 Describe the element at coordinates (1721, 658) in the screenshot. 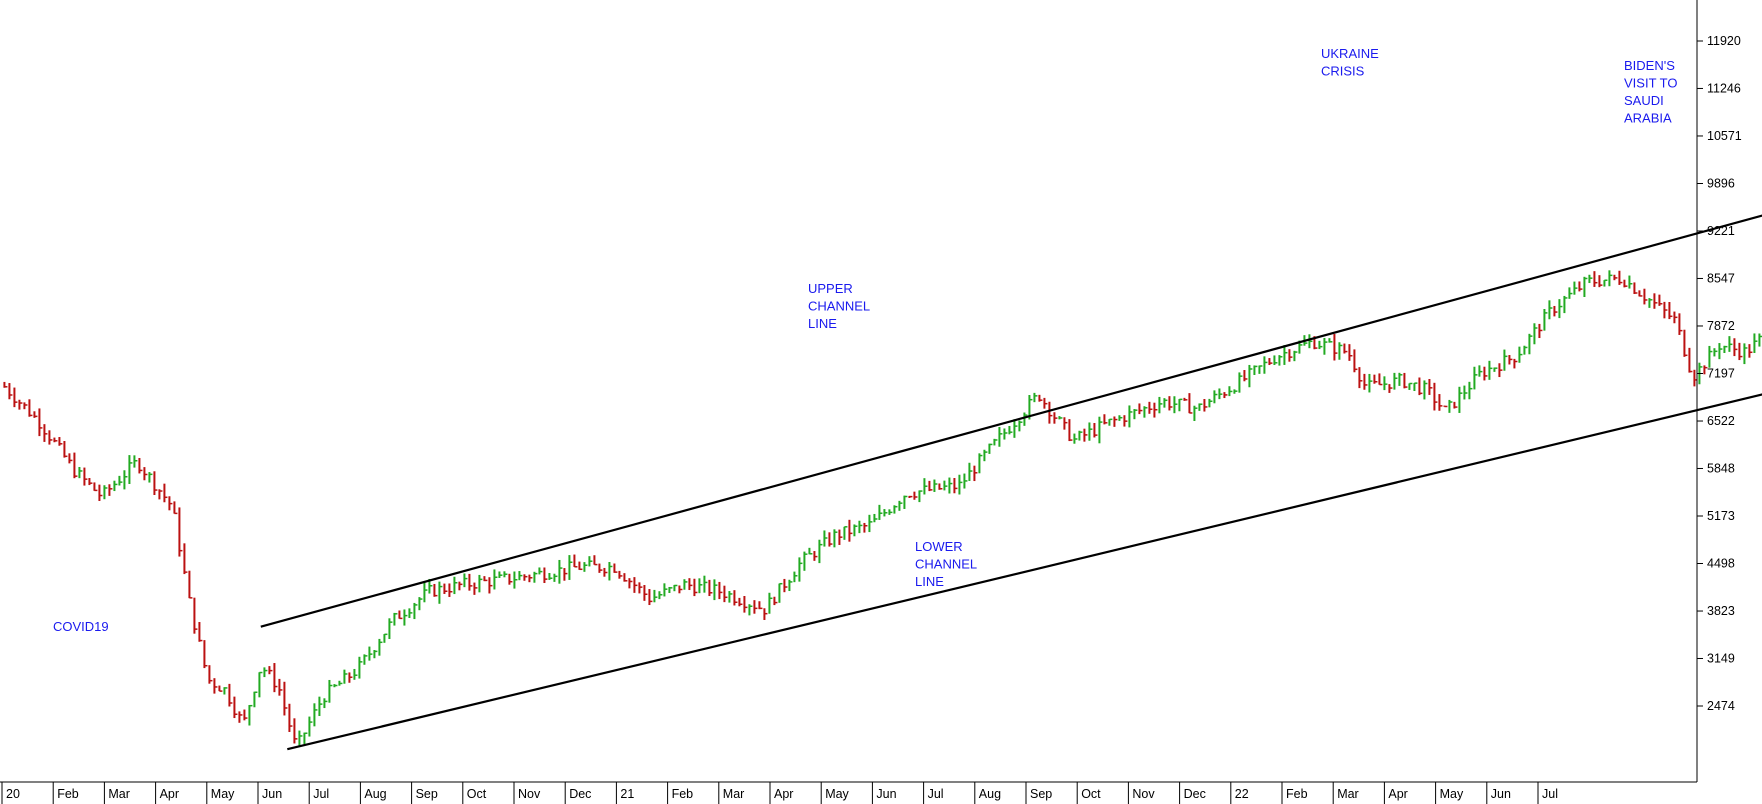

I see `y-tick-label: 3149` at that location.